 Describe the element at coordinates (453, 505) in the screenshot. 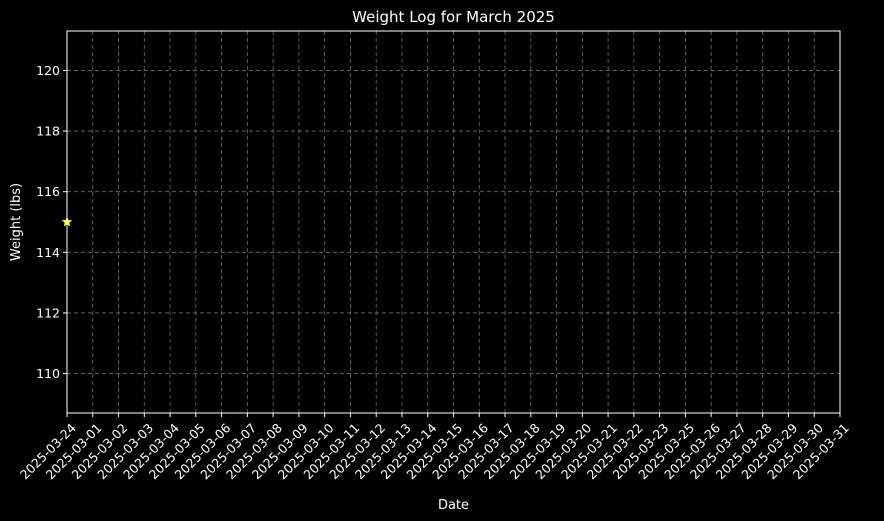

I see `x-axis-label: Date` at that location.